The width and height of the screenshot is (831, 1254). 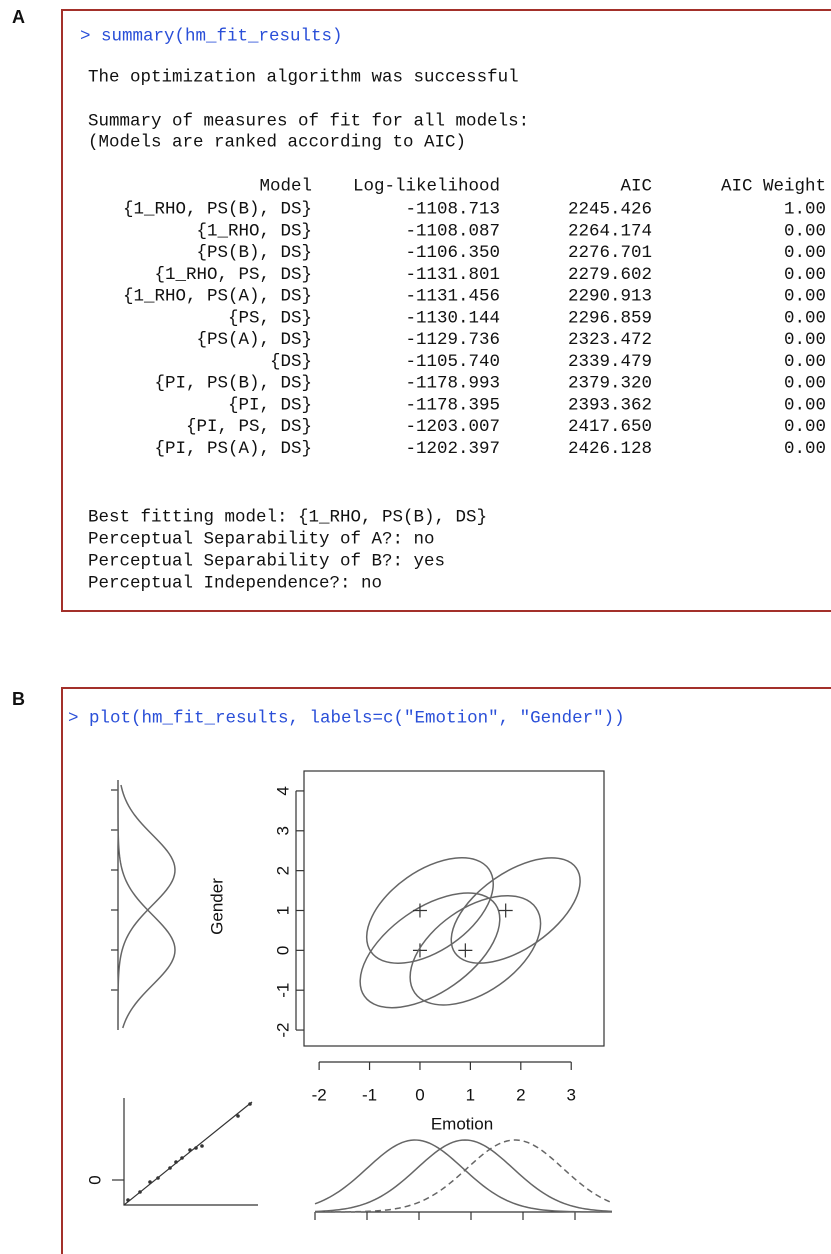 I want to click on summary-line: Perceptual Separability of B?: yes, so click(x=266, y=562).